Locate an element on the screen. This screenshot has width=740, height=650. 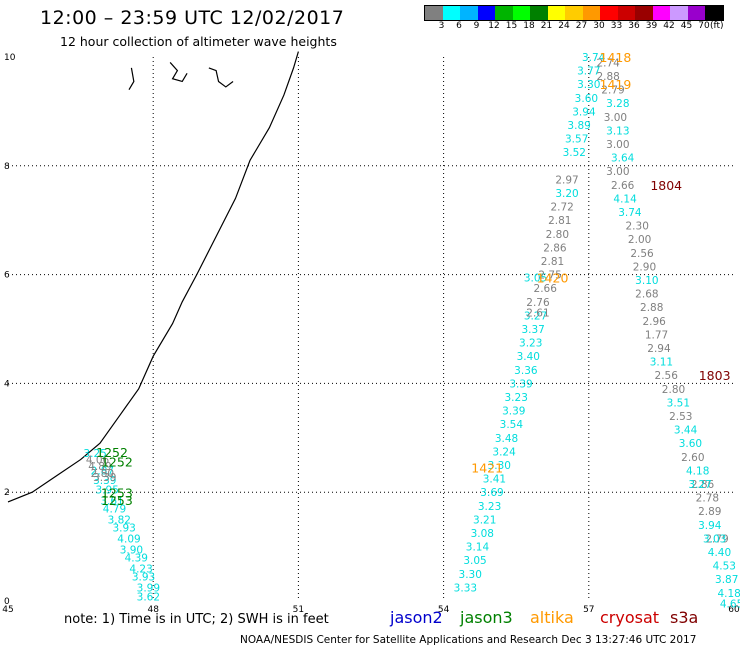
legend-tick-label: 18 is located at coordinates (529, 26).